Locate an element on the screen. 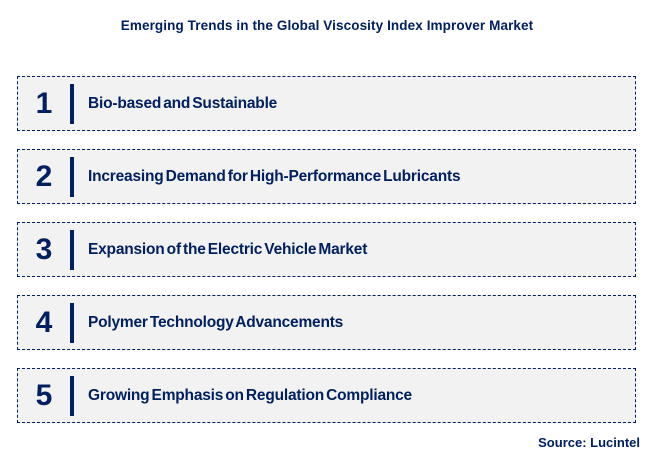 The height and width of the screenshot is (467, 654). trend-row-4: 4 Polymer Technology Advancements is located at coordinates (326, 322).